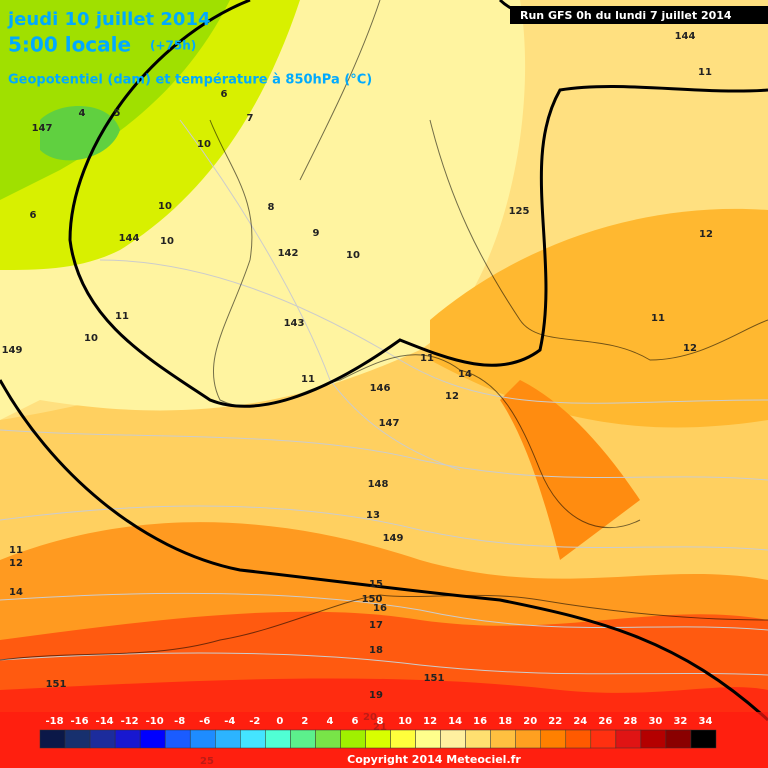 This screenshot has width=768, height=768. I want to click on copyright: Copyright 2014 Meteociel.fr, so click(434, 759).